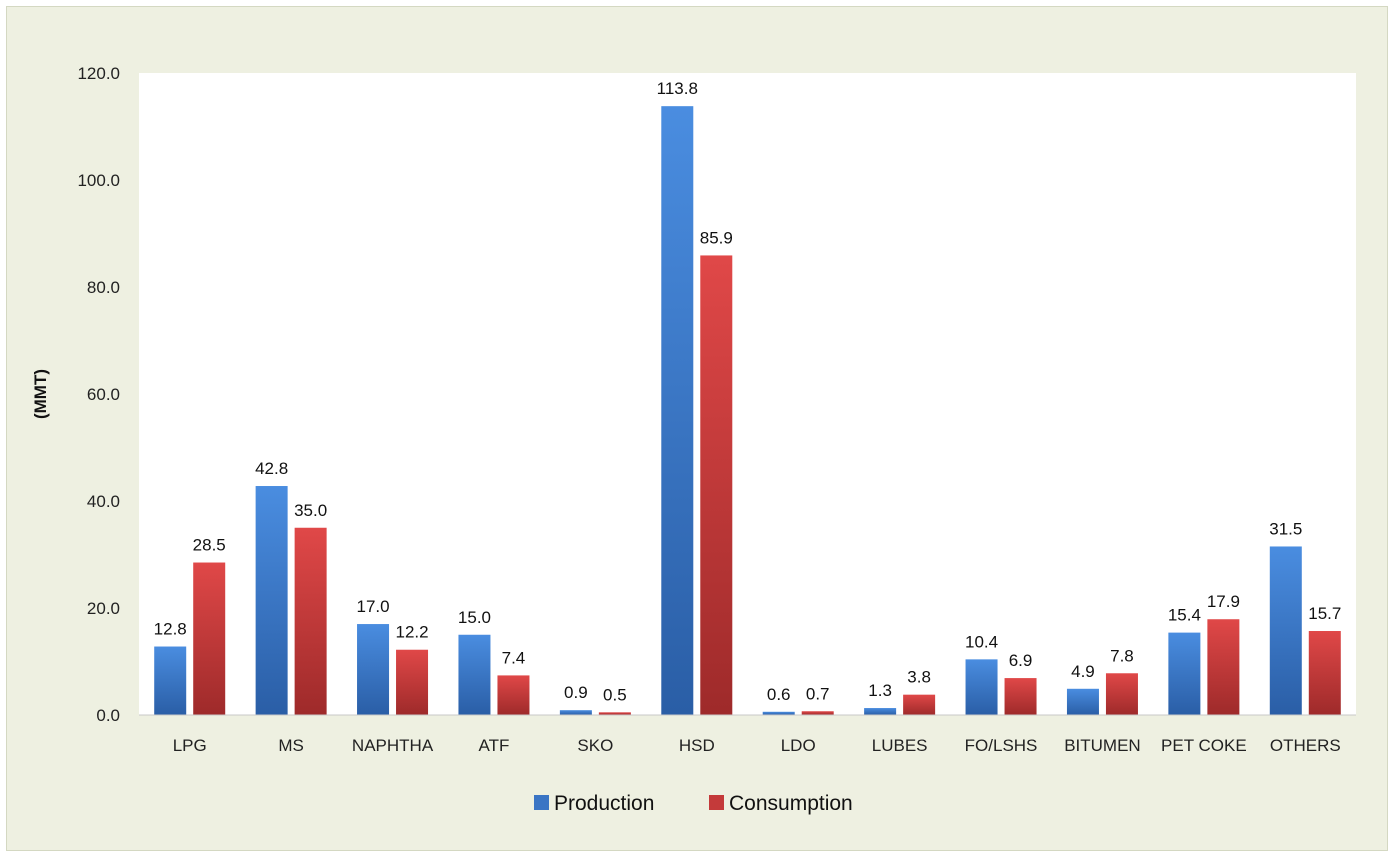 The width and height of the screenshot is (1394, 857). What do you see at coordinates (1184, 615) in the screenshot?
I see `data-label: 15.4` at bounding box center [1184, 615].